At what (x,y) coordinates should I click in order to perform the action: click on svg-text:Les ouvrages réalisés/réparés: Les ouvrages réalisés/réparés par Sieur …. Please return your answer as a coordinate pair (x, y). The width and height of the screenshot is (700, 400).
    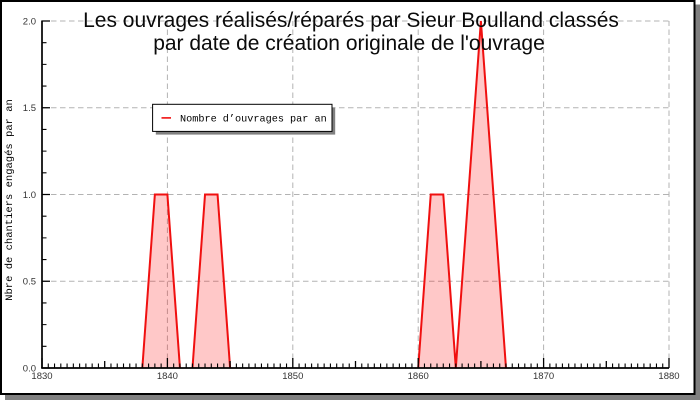
    Looking at the image, I should click on (351, 20).